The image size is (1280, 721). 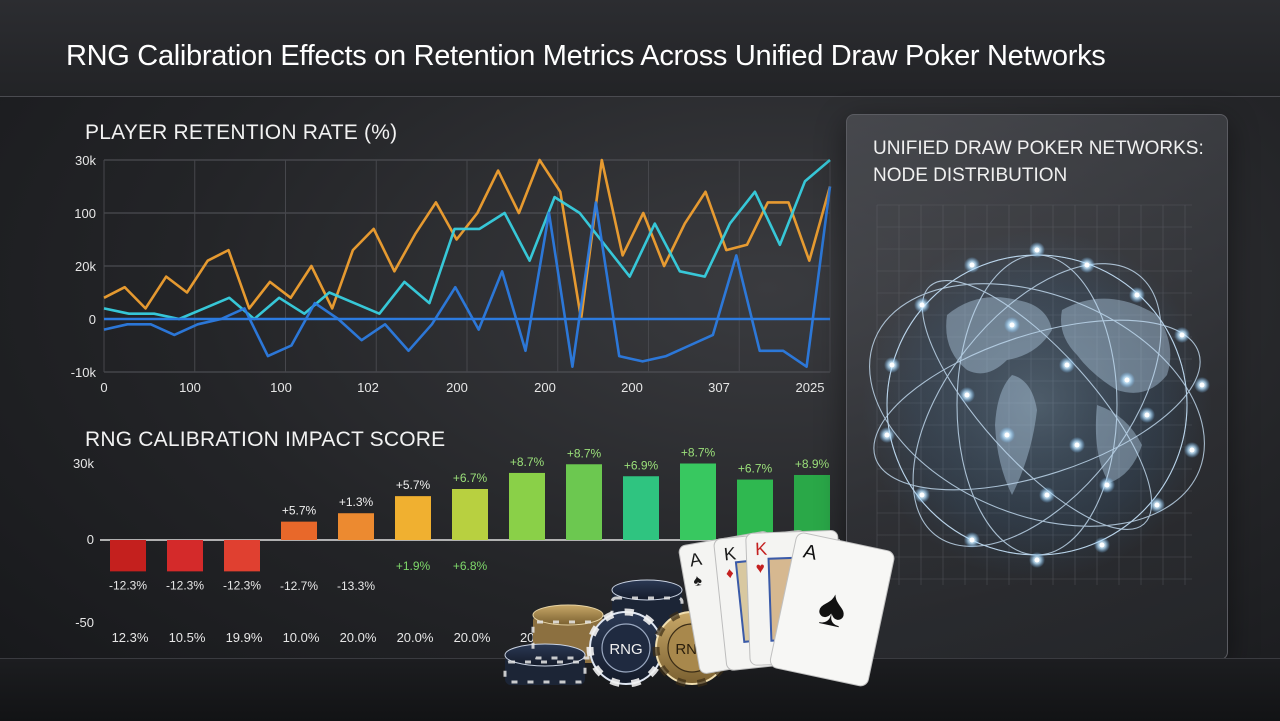 I want to click on data-label: -13.3%, so click(x=356, y=586).